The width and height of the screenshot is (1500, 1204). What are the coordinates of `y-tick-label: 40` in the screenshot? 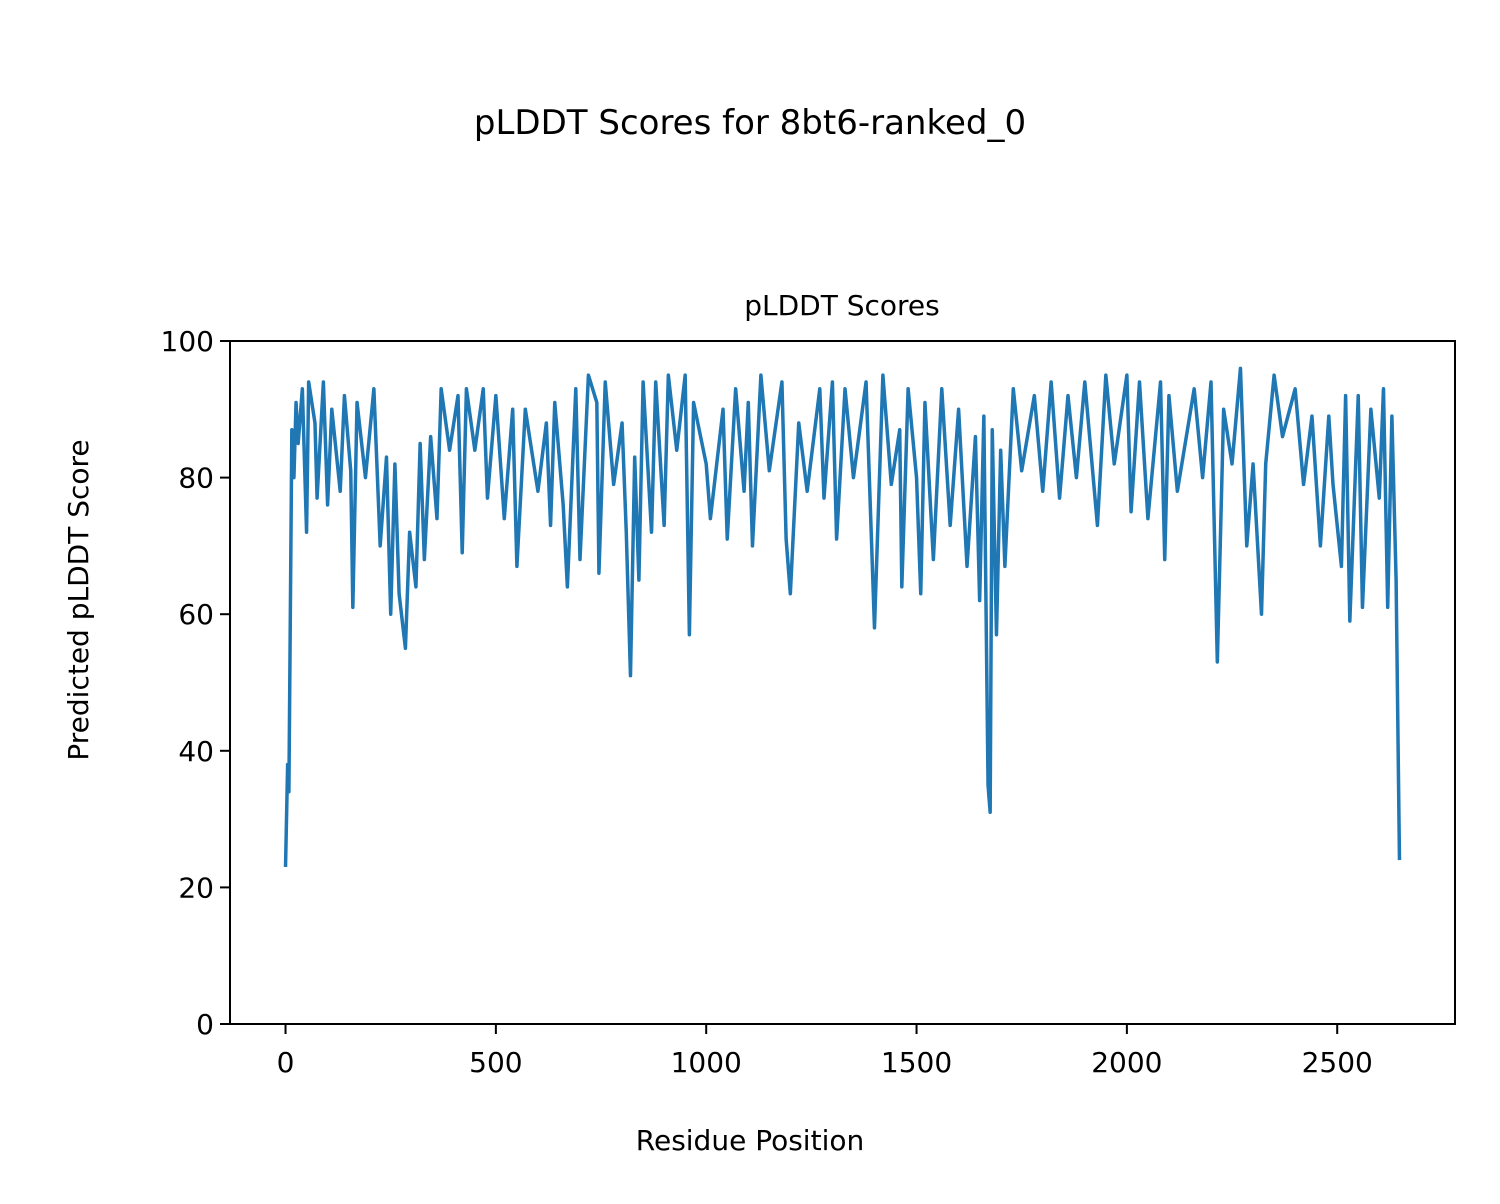 It's located at (196, 751).